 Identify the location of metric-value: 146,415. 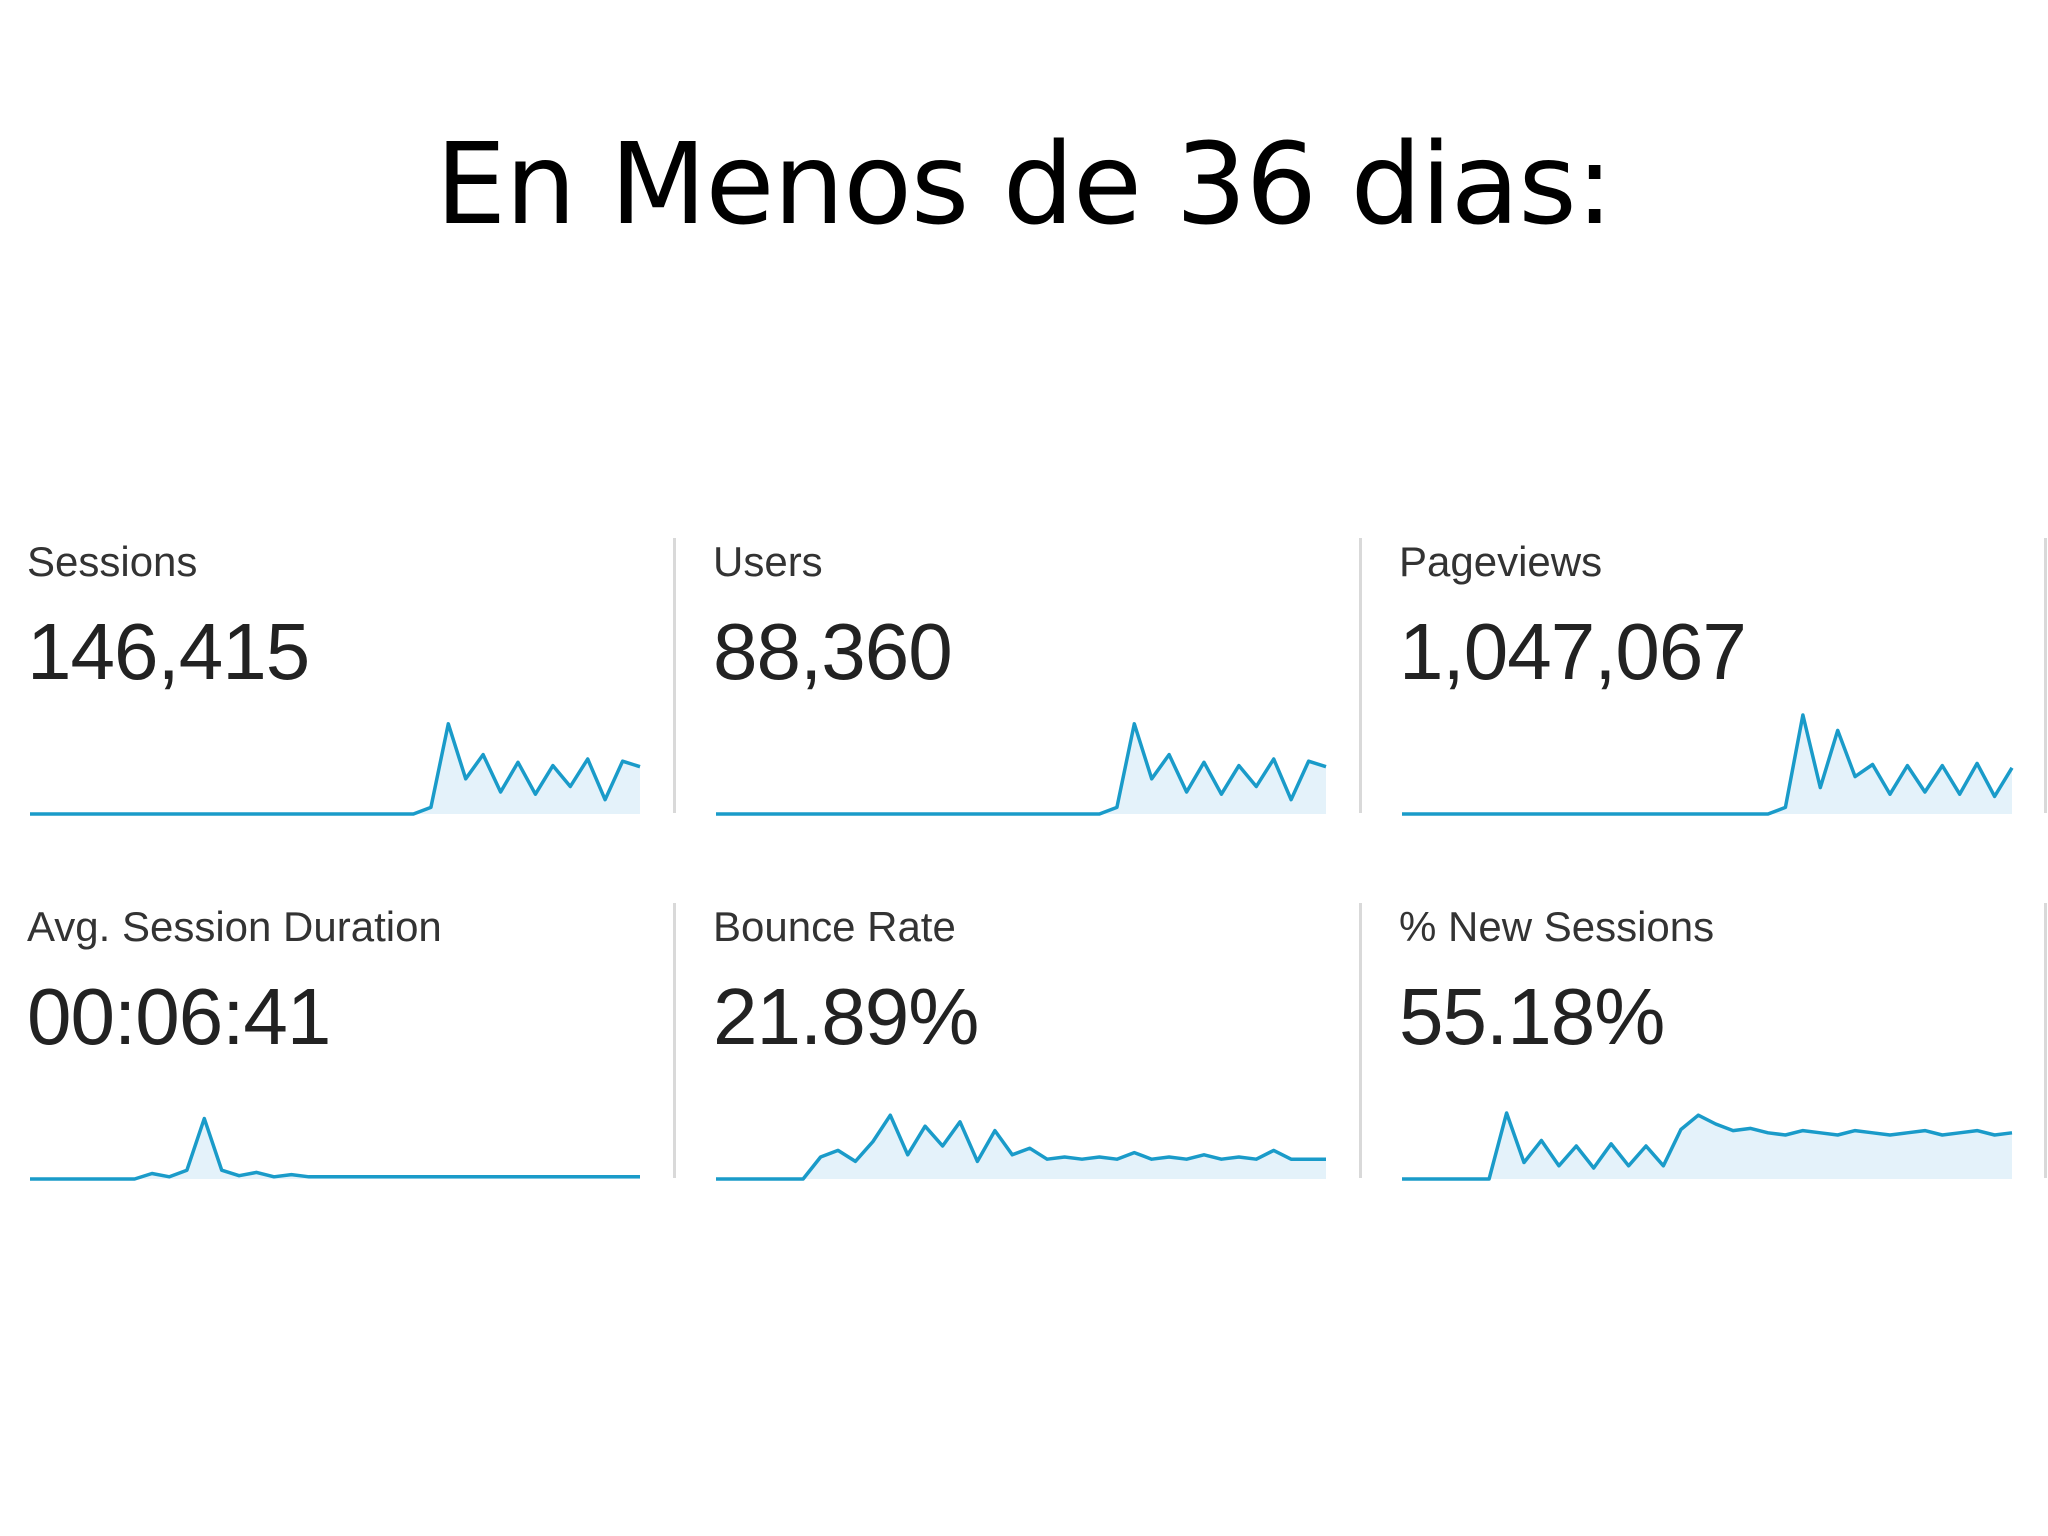
(168, 651).